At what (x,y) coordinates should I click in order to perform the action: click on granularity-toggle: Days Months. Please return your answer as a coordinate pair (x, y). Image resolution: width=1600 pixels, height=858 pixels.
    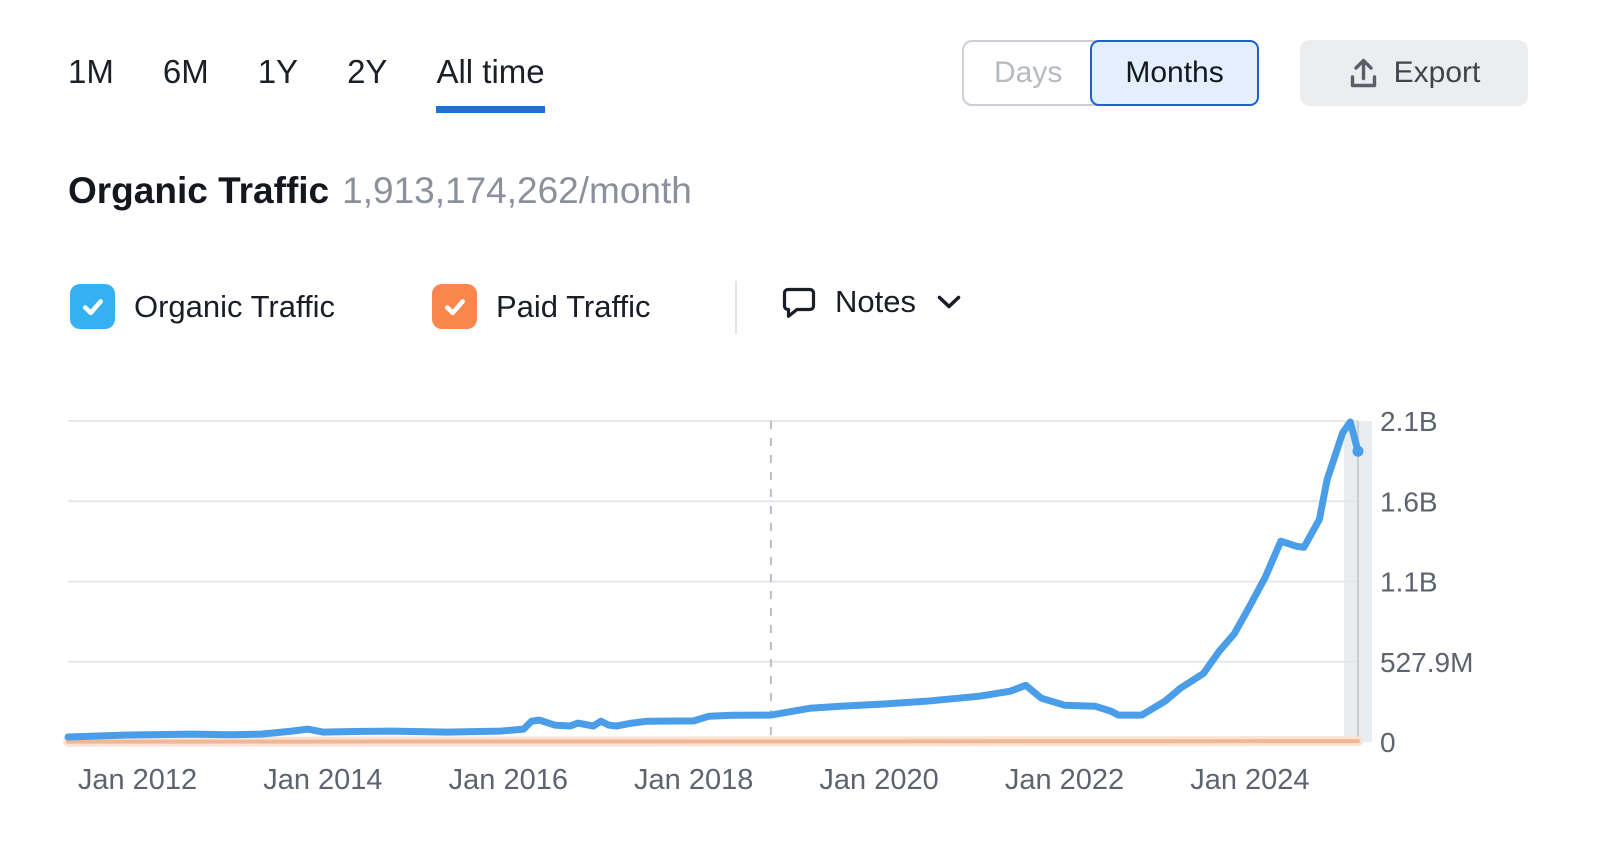
    Looking at the image, I should click on (1110, 73).